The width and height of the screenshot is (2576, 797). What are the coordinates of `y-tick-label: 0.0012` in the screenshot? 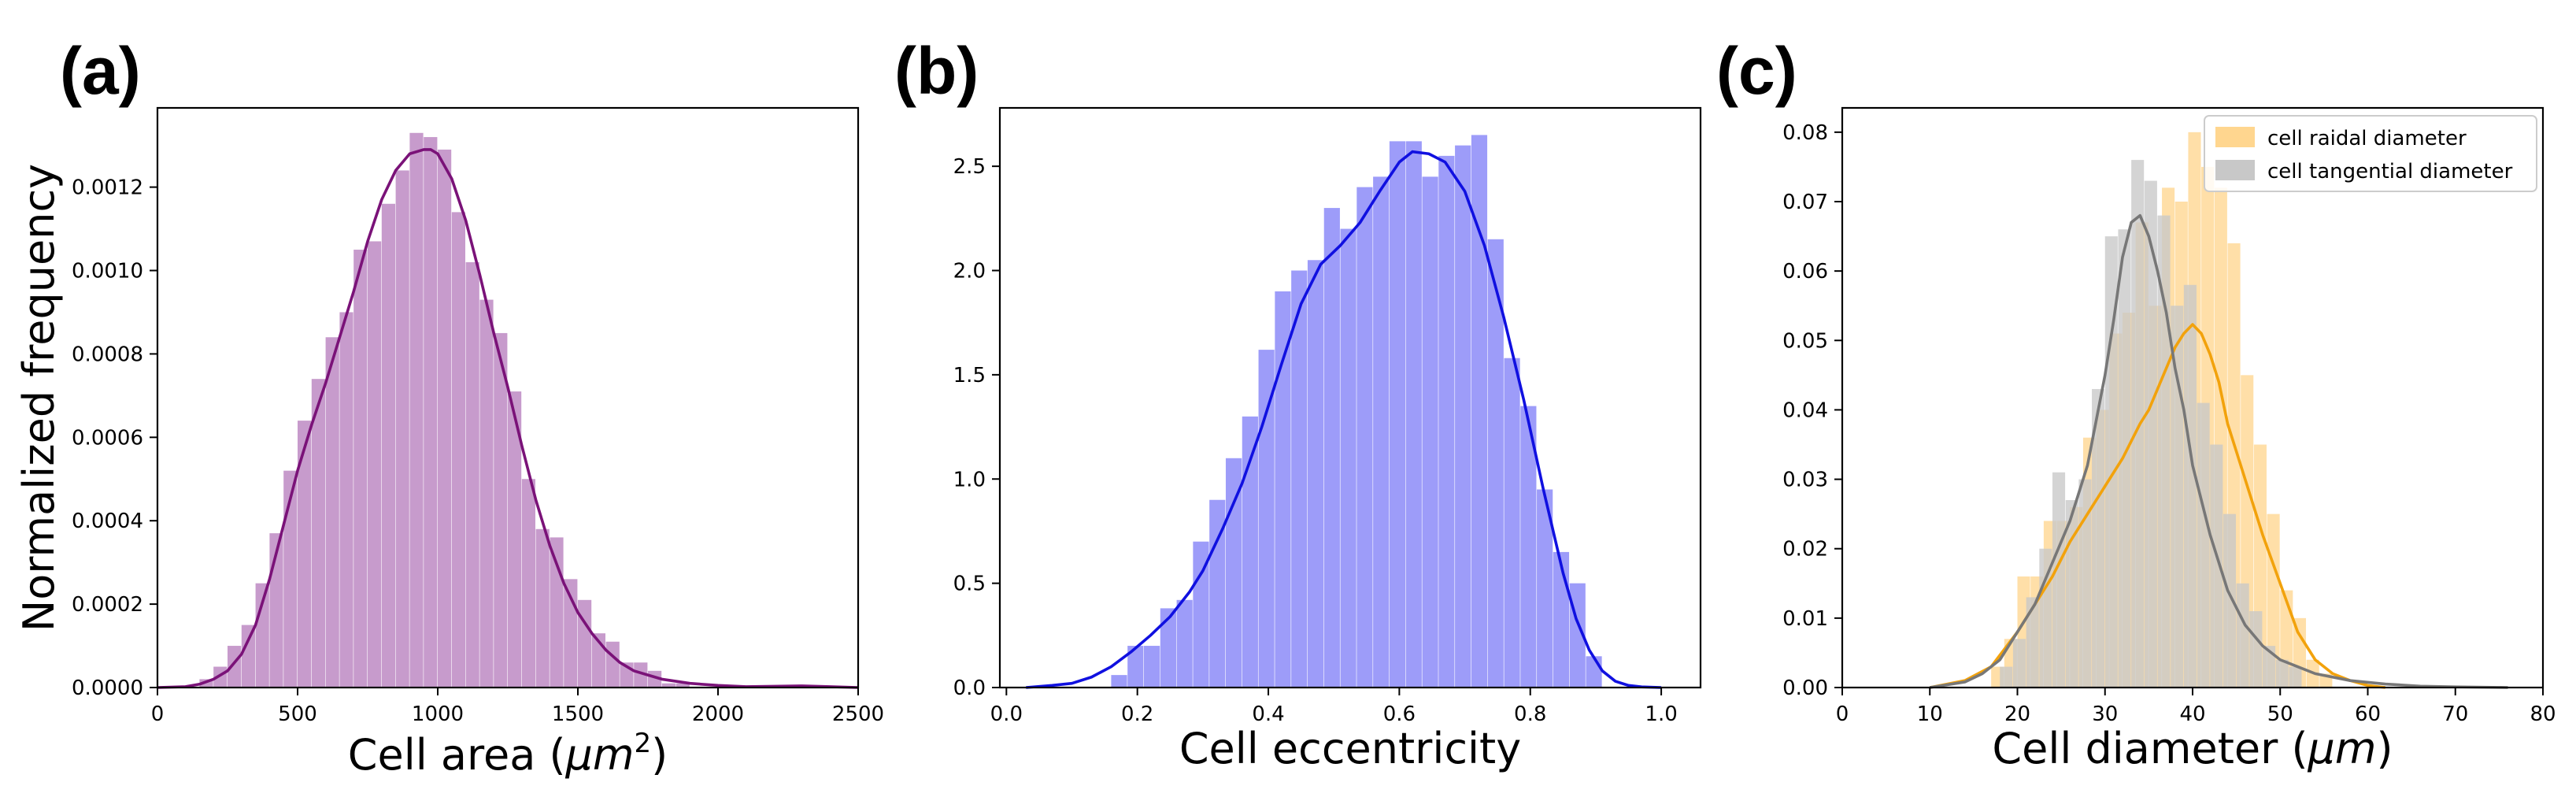 It's located at (107, 188).